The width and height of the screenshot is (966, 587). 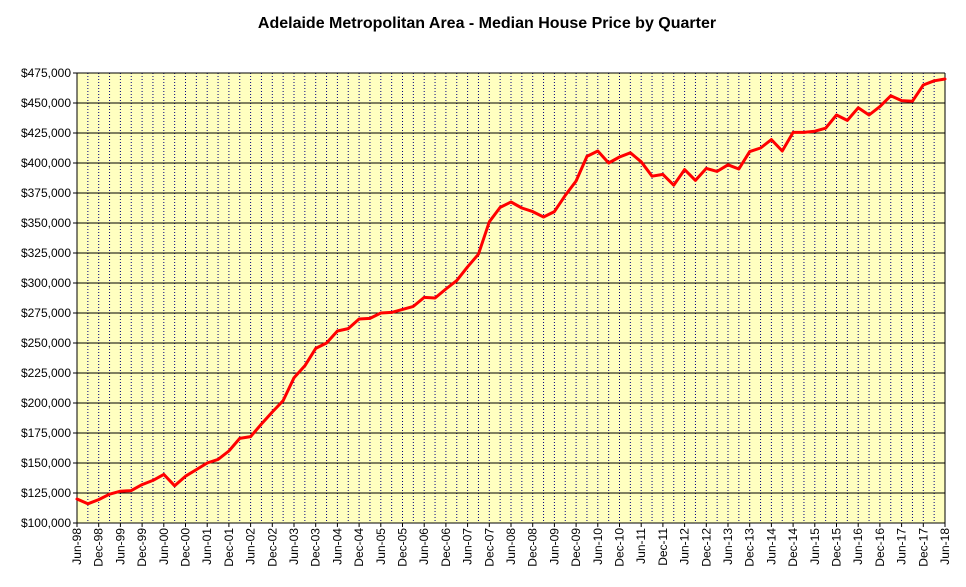 I want to click on x-tick-label: Jun-04, so click(x=337, y=546).